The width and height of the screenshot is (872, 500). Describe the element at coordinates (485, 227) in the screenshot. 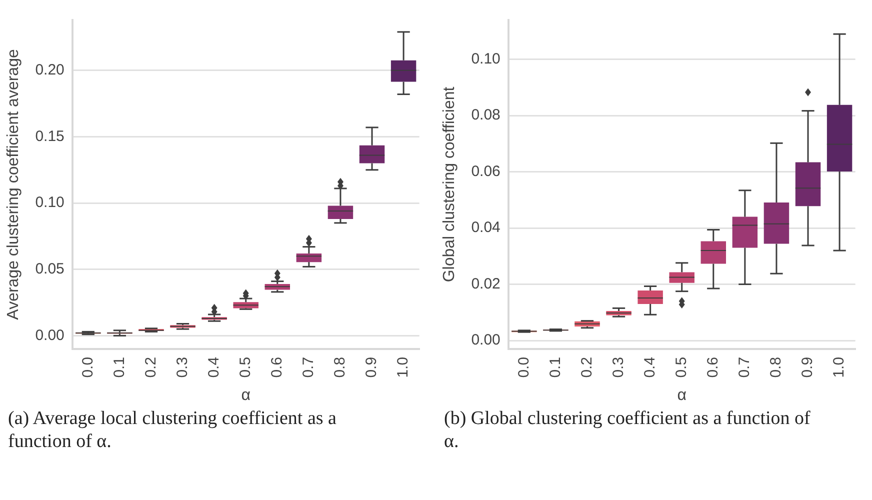

I see `y-tick-label: 0.04` at that location.